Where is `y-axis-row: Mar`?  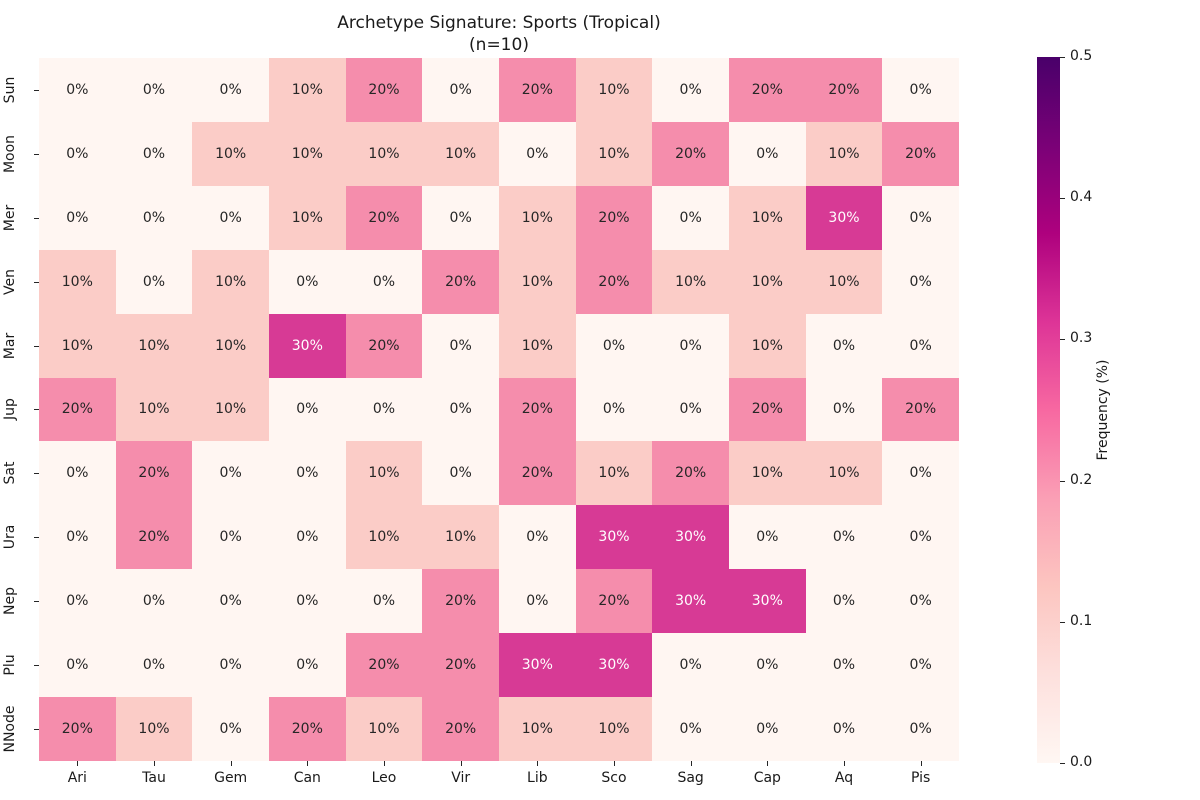
y-axis-row: Mar is located at coordinates (19, 346).